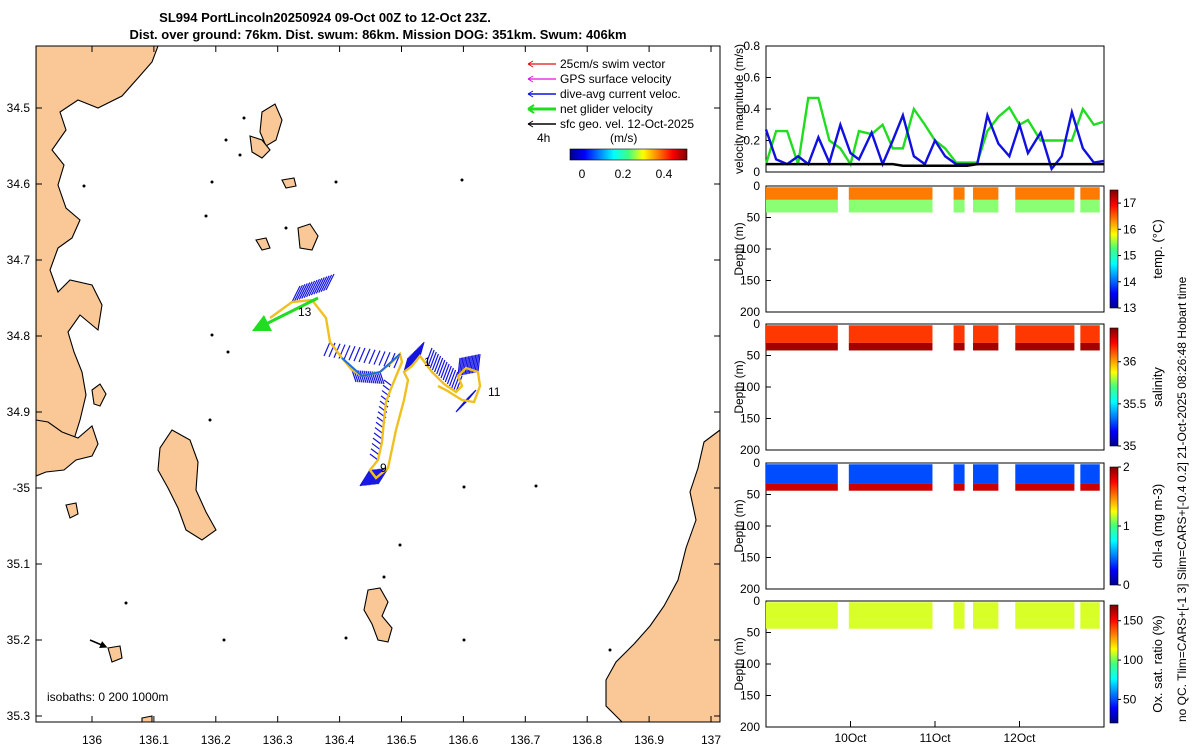 This screenshot has width=1200, height=755. I want to click on colorbar-tick-label: 150, so click(1133, 621).